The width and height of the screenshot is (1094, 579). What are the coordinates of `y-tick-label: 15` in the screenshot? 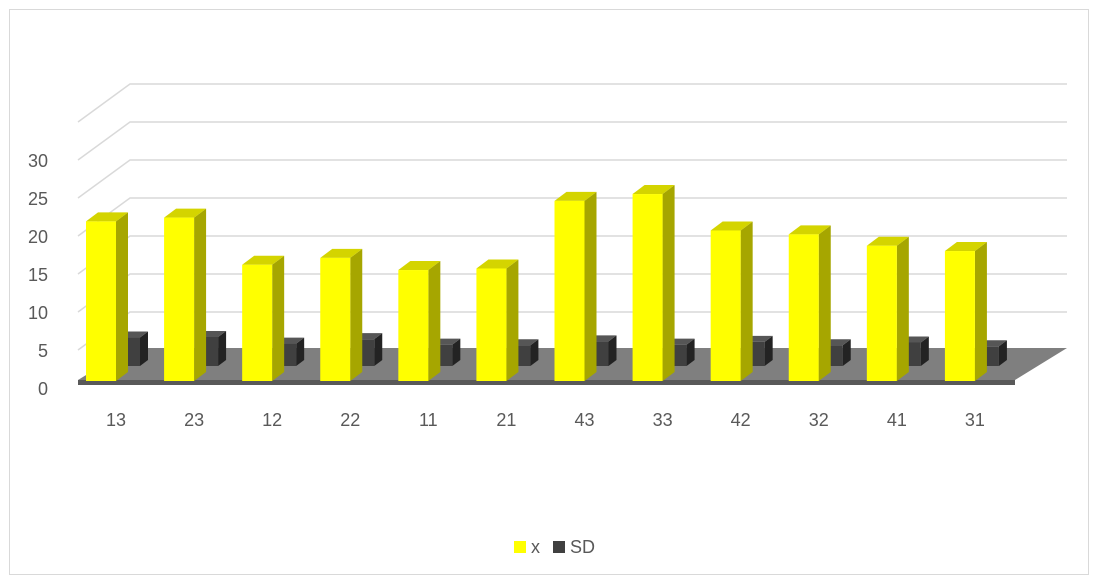 It's located at (38, 275).